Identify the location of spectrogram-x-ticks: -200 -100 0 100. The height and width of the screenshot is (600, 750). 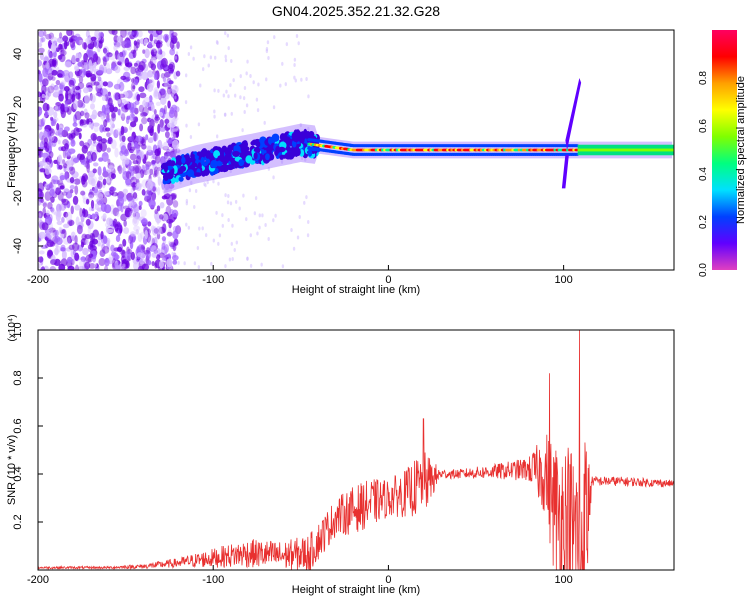
(300, 275).